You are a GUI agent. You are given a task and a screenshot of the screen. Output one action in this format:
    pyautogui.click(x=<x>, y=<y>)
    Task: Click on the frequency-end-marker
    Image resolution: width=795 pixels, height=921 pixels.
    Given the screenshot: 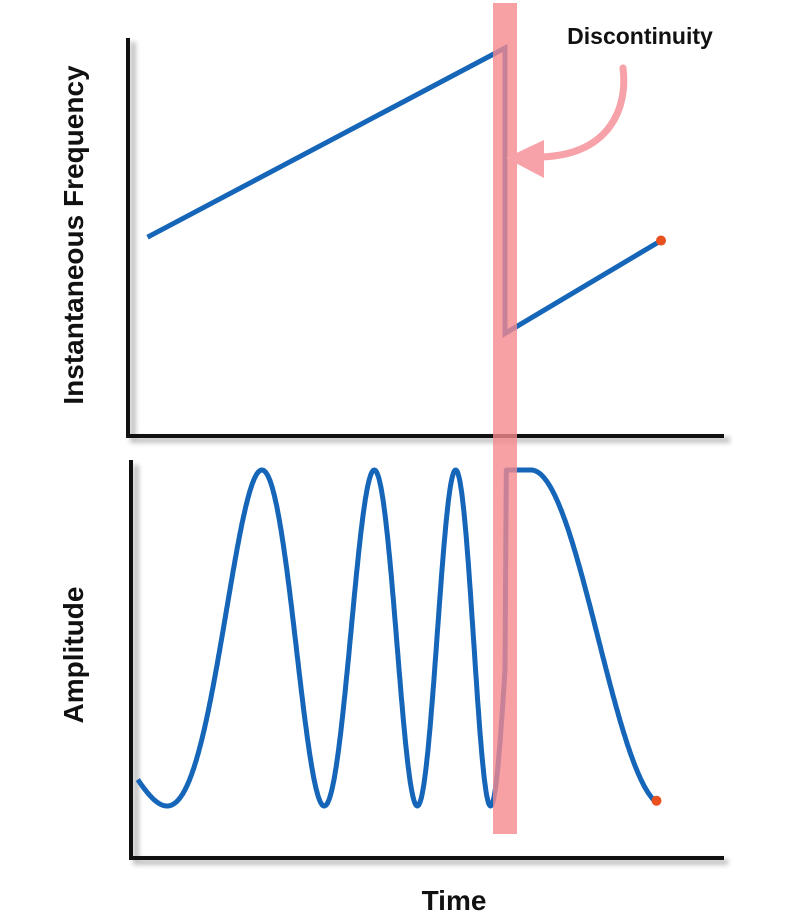 What is the action you would take?
    pyautogui.click(x=661, y=240)
    